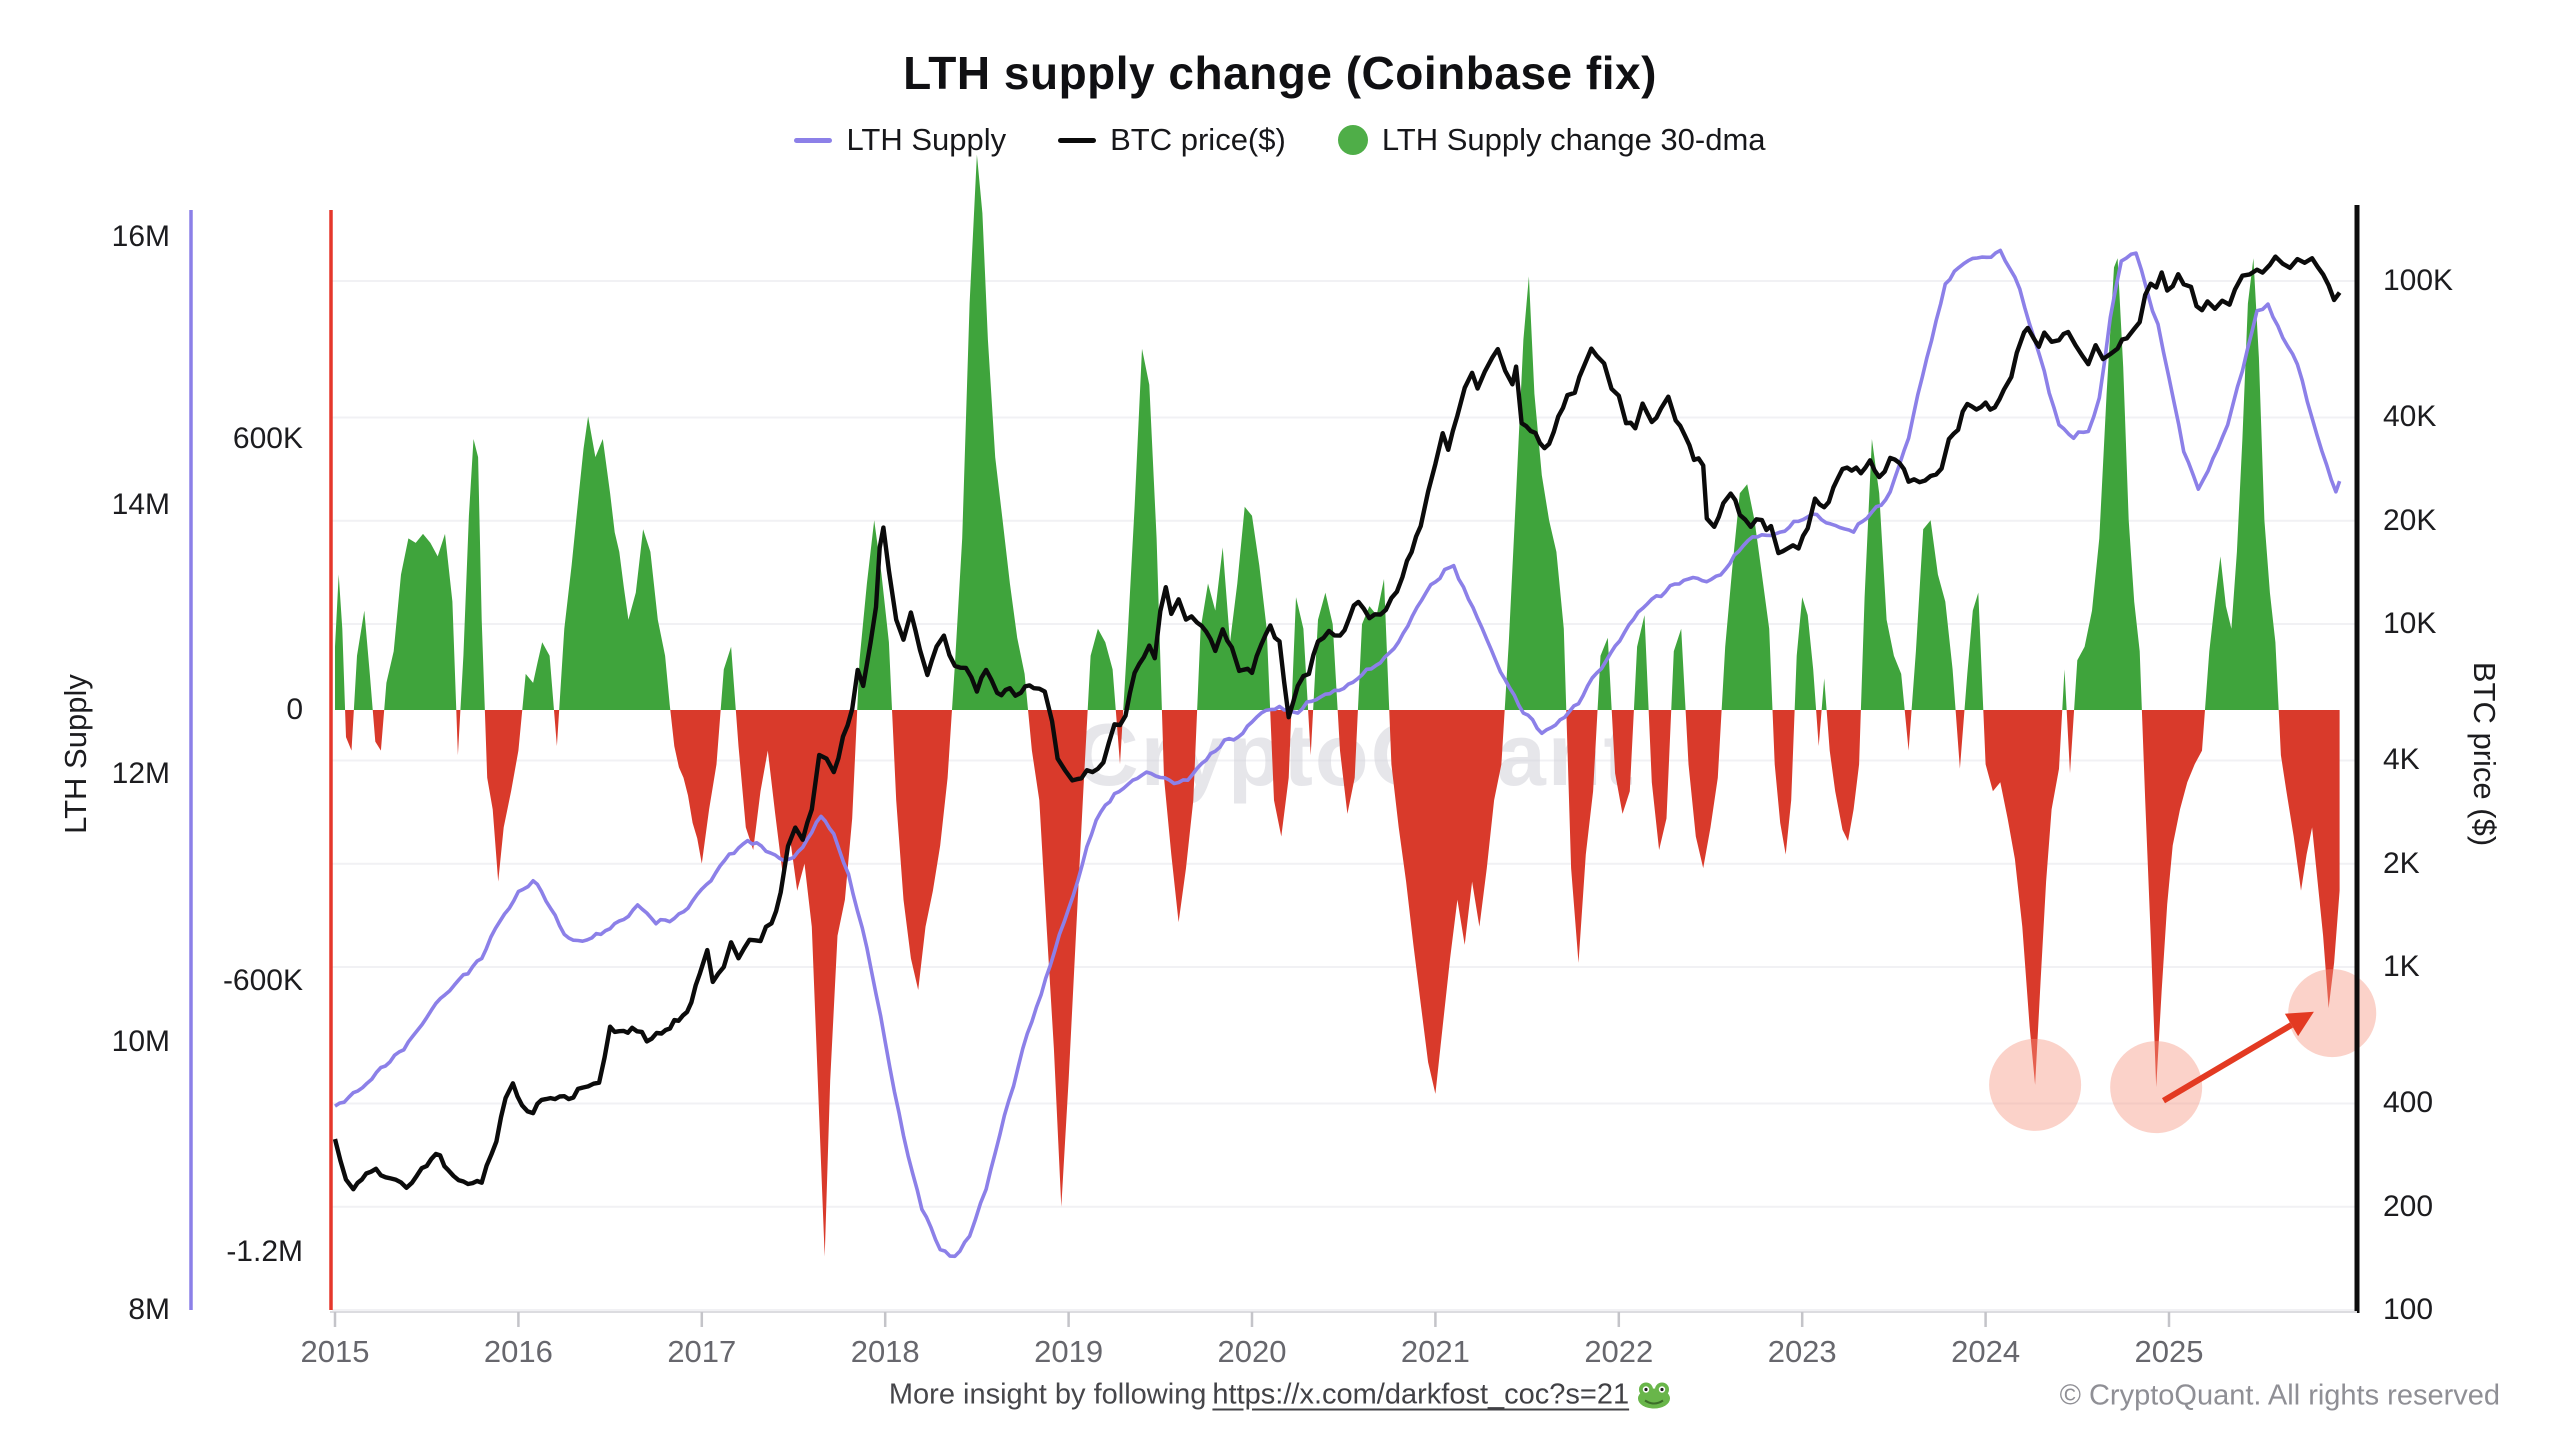 The width and height of the screenshot is (2560, 1440). Describe the element at coordinates (2401, 966) in the screenshot. I see `right-axis-tick-label: 1K` at that location.